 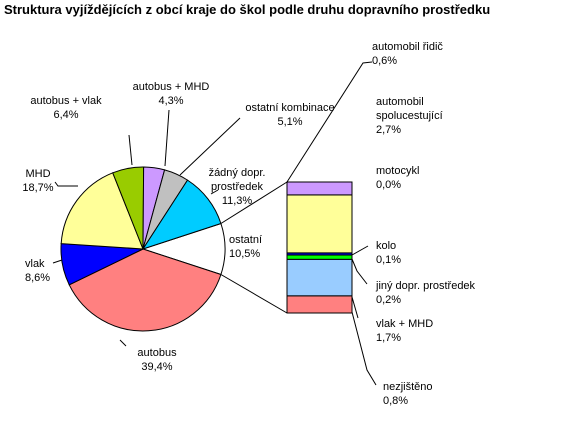 I want to click on pie-slice-autobus, so click(x=145, y=290).